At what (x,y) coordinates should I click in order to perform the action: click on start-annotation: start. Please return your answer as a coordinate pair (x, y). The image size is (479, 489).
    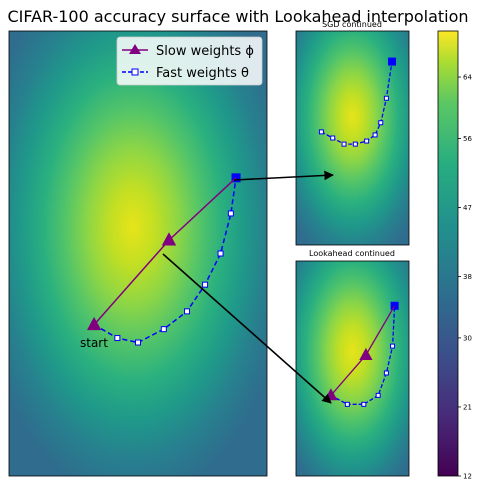
    Looking at the image, I should click on (94, 343).